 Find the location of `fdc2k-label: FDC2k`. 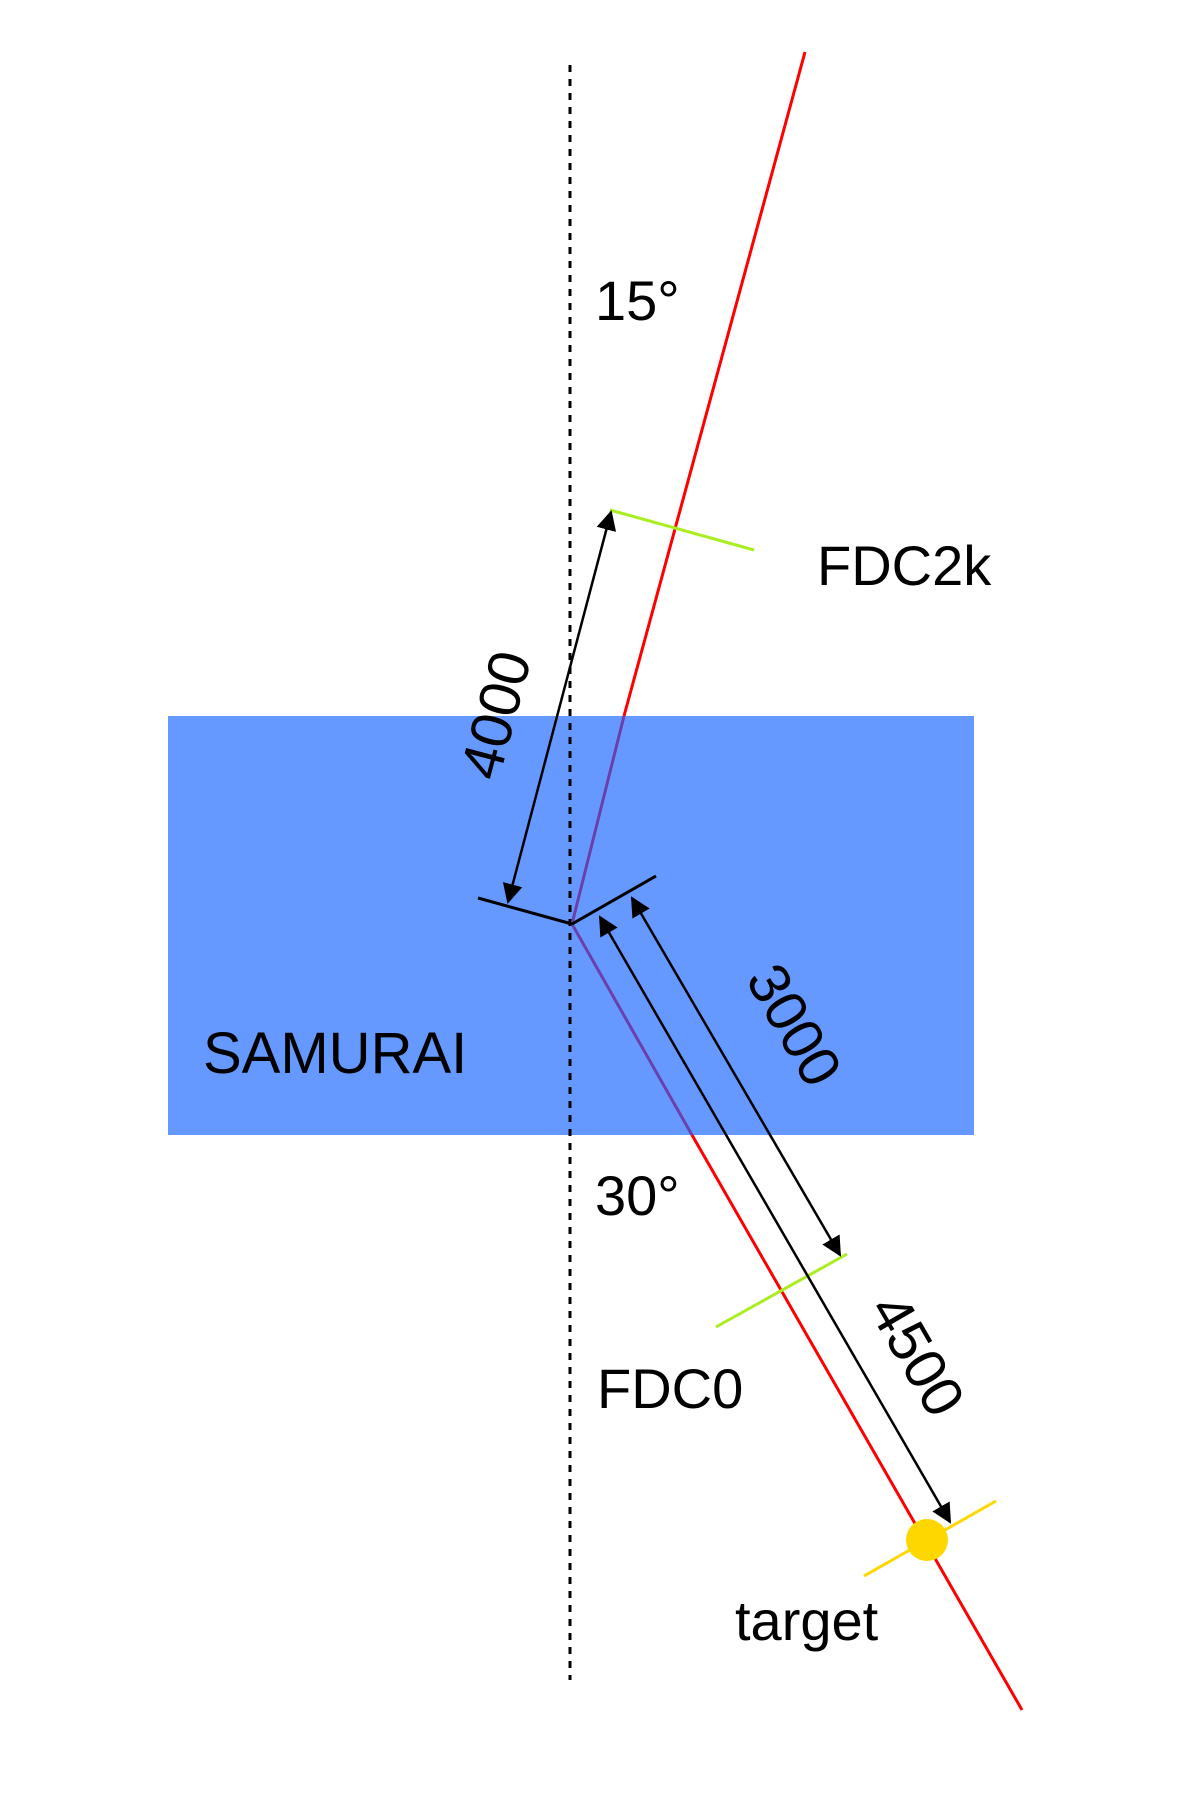

fdc2k-label: FDC2k is located at coordinates (904, 565).